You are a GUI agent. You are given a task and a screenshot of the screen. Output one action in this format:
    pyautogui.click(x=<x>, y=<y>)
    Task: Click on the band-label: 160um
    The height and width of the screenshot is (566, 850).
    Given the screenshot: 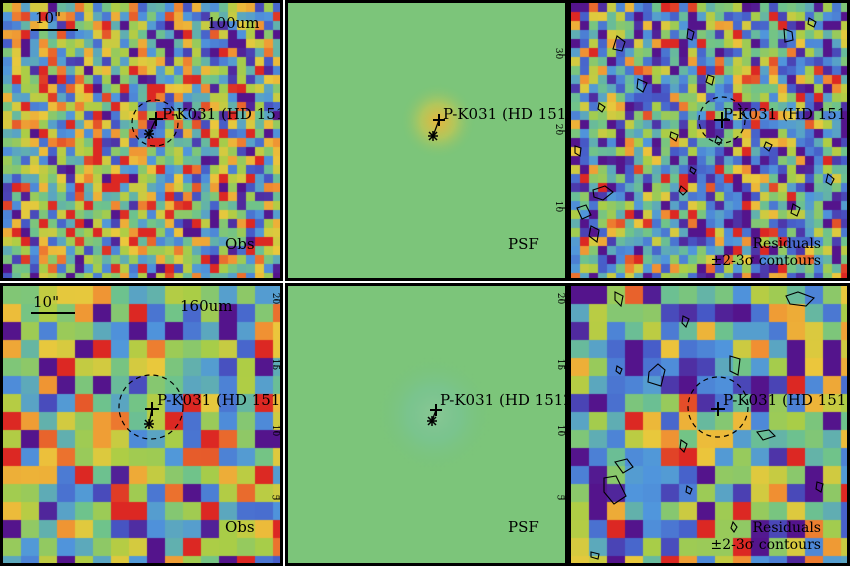 What is the action you would take?
    pyautogui.click(x=206, y=306)
    